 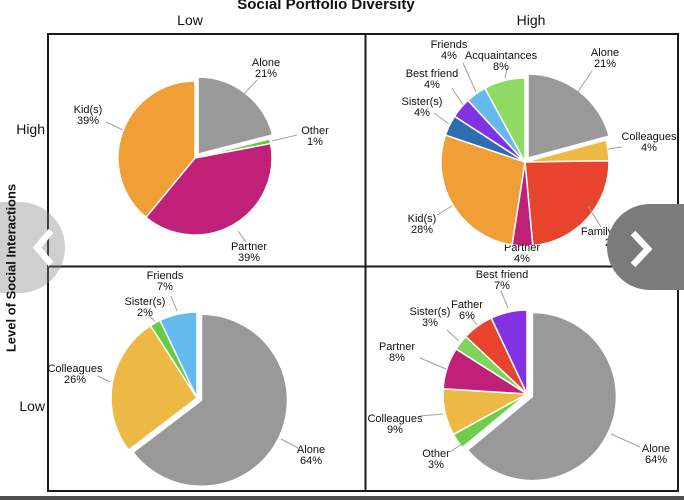 I want to click on slice-label: Father, so click(x=467, y=305).